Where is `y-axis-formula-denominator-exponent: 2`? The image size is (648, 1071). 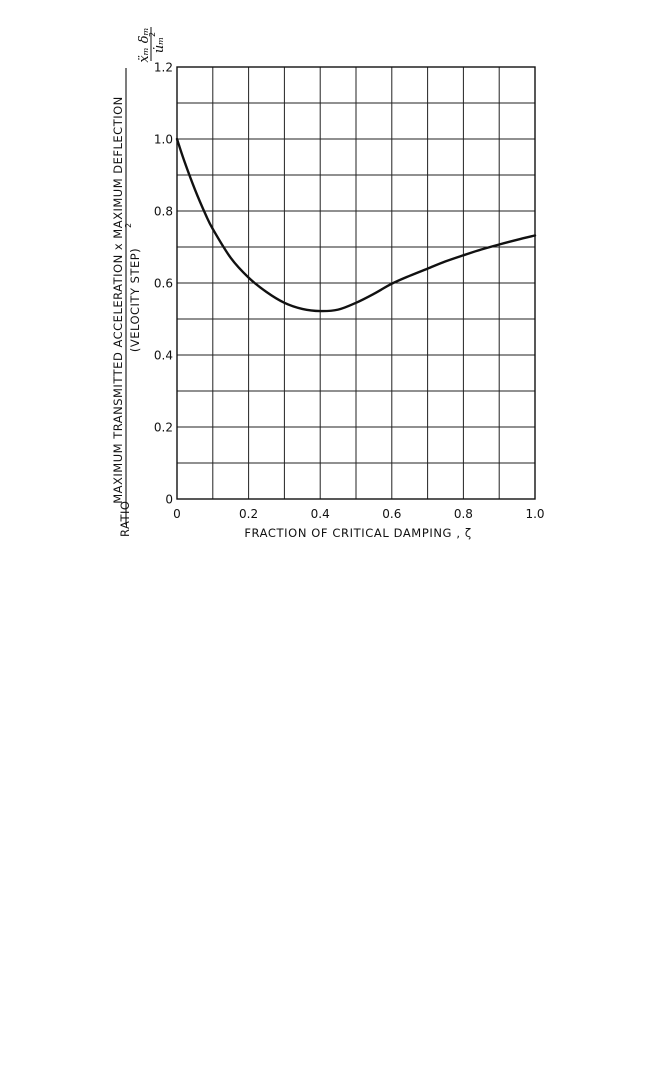
y-axis-formula-denominator-exponent: 2 is located at coordinates (152, 34).